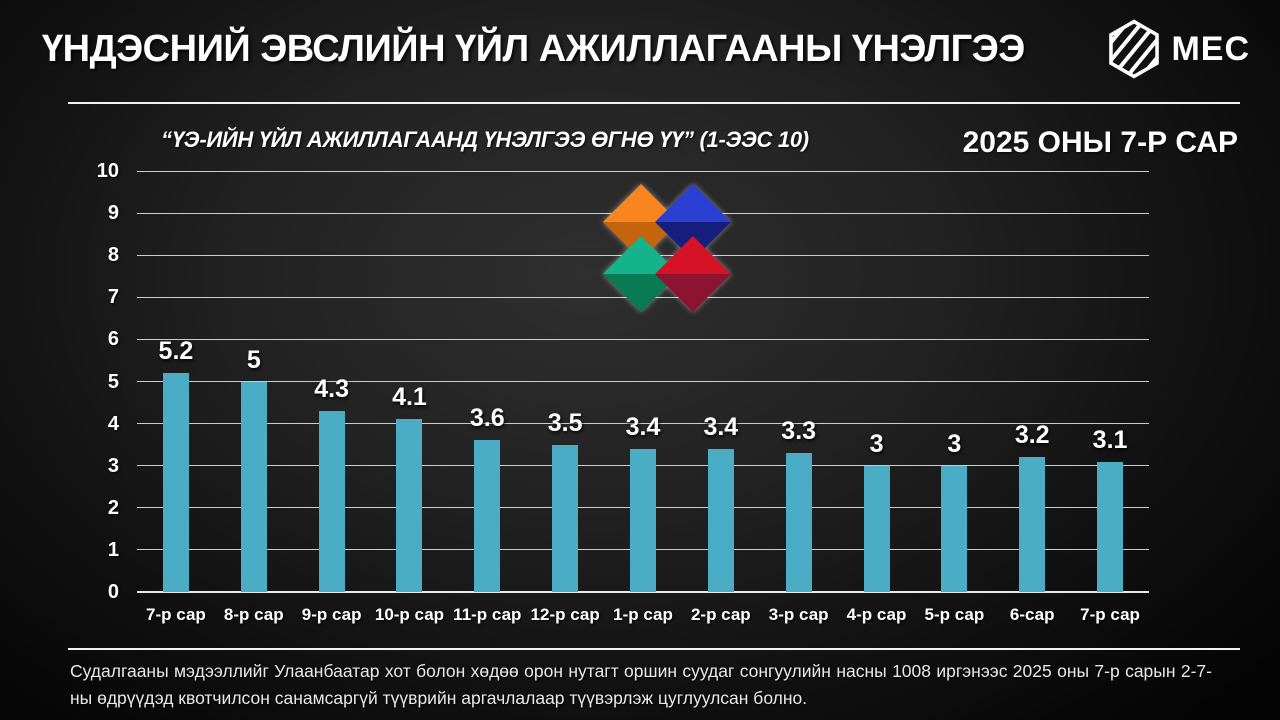  I want to click on y-tick-label-5: 5, so click(113, 381).